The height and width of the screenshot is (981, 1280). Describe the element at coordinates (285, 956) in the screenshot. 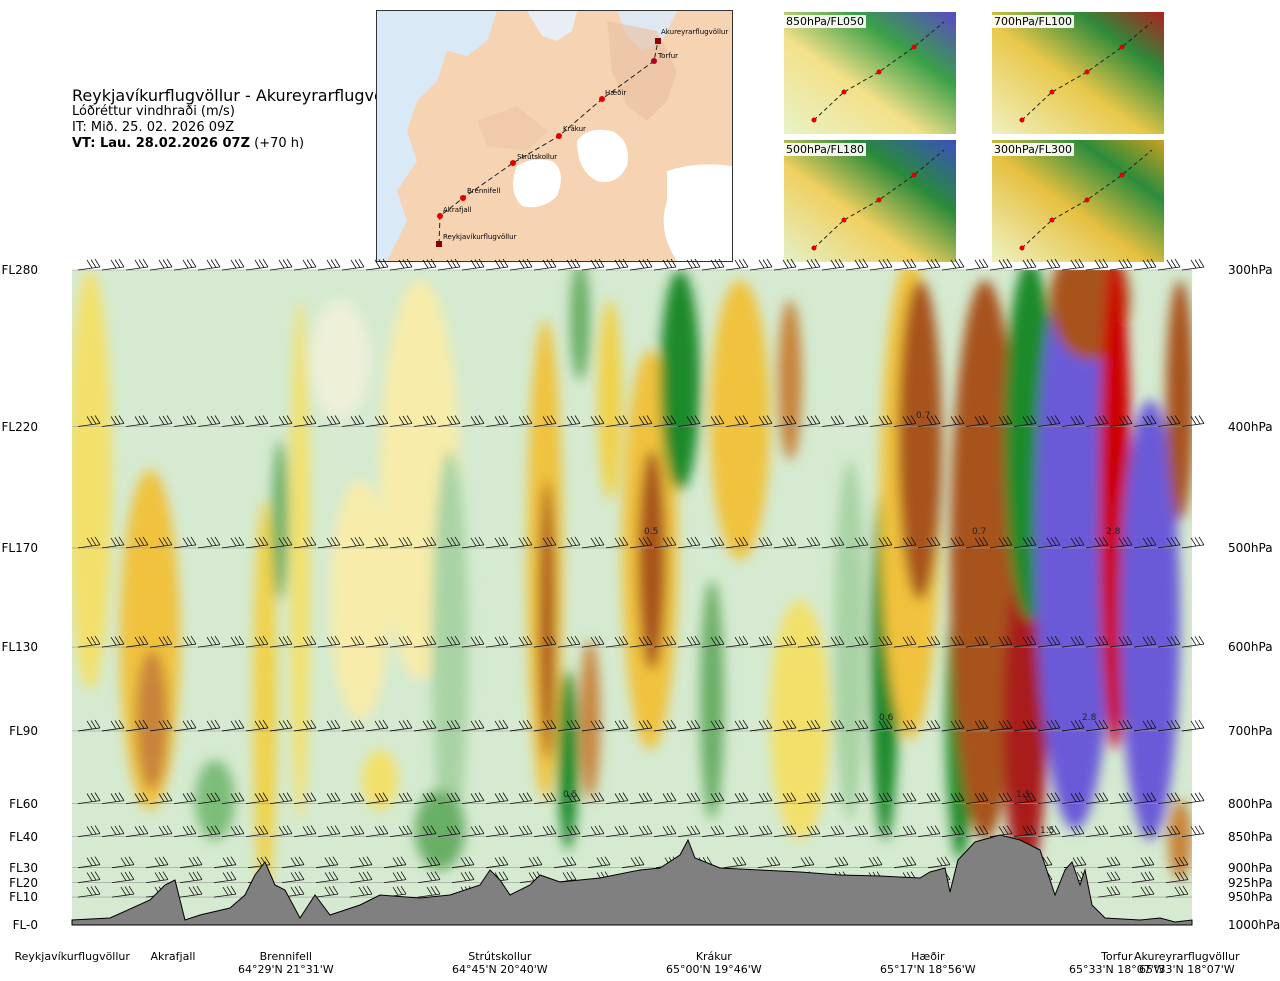

I see `location-name: Brennifell` at that location.